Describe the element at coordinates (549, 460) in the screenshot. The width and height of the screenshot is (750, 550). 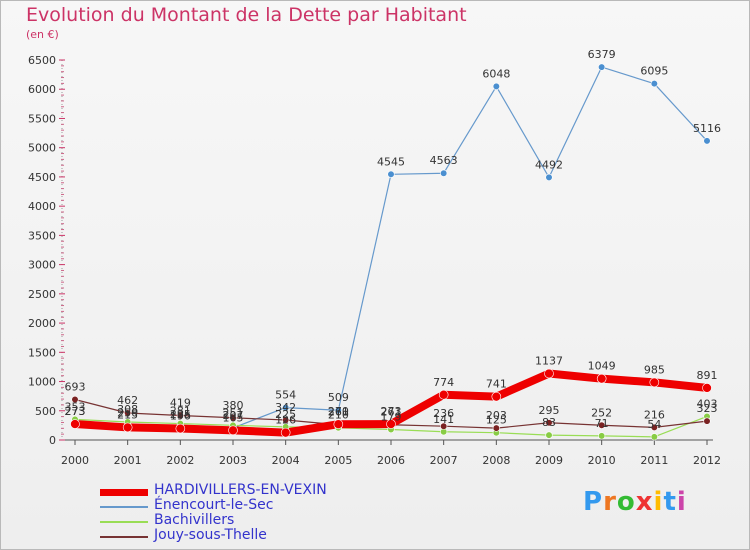
I see `x-tick-label: 2009` at that location.